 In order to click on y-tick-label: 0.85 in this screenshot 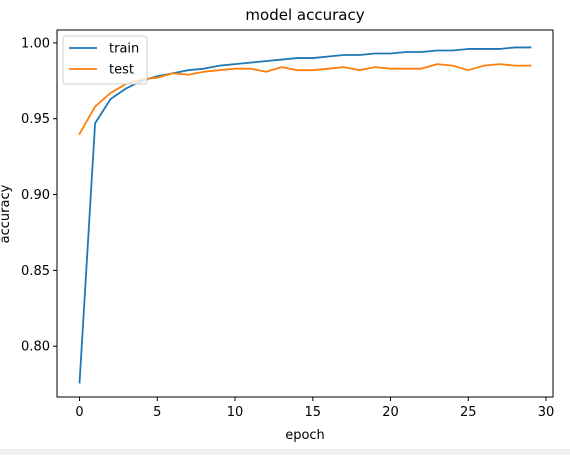, I will do `click(35, 271)`.